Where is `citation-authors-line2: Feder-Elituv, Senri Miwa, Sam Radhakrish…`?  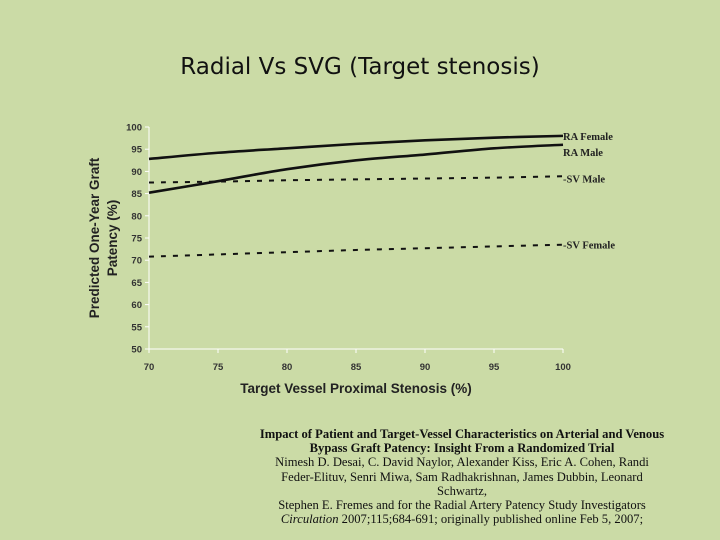 citation-authors-line2: Feder-Elituv, Senri Miwa, Sam Radhakrish… is located at coordinates (462, 483).